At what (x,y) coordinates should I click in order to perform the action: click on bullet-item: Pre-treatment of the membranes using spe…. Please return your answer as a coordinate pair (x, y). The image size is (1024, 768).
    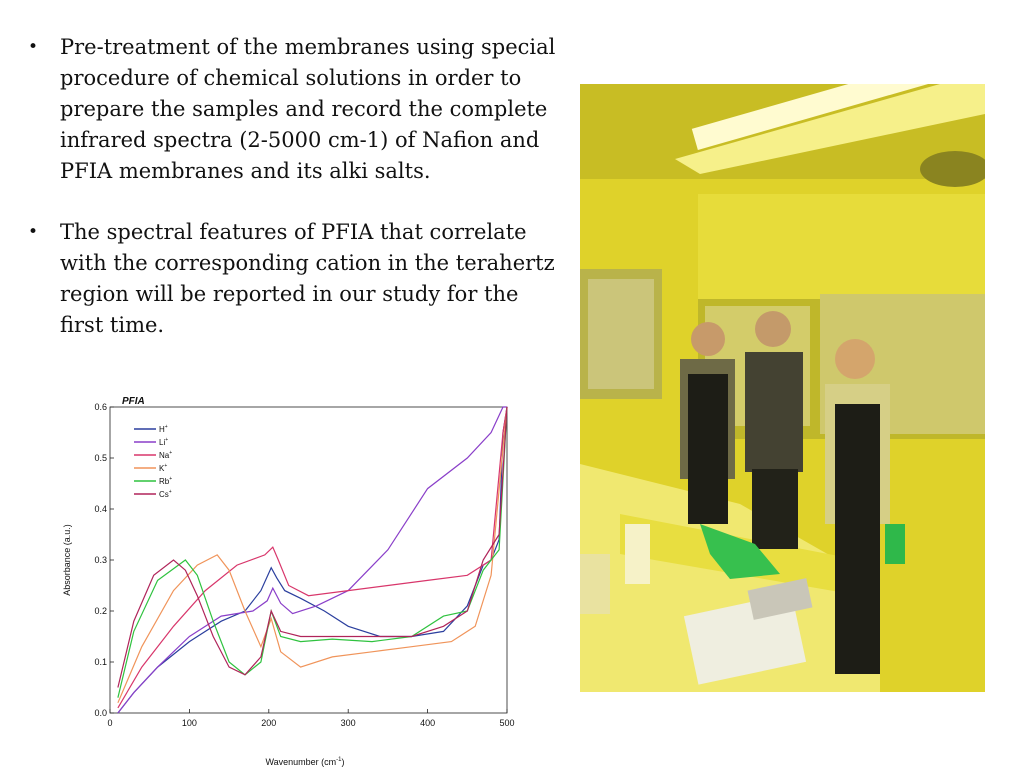
    Looking at the image, I should click on (293, 109).